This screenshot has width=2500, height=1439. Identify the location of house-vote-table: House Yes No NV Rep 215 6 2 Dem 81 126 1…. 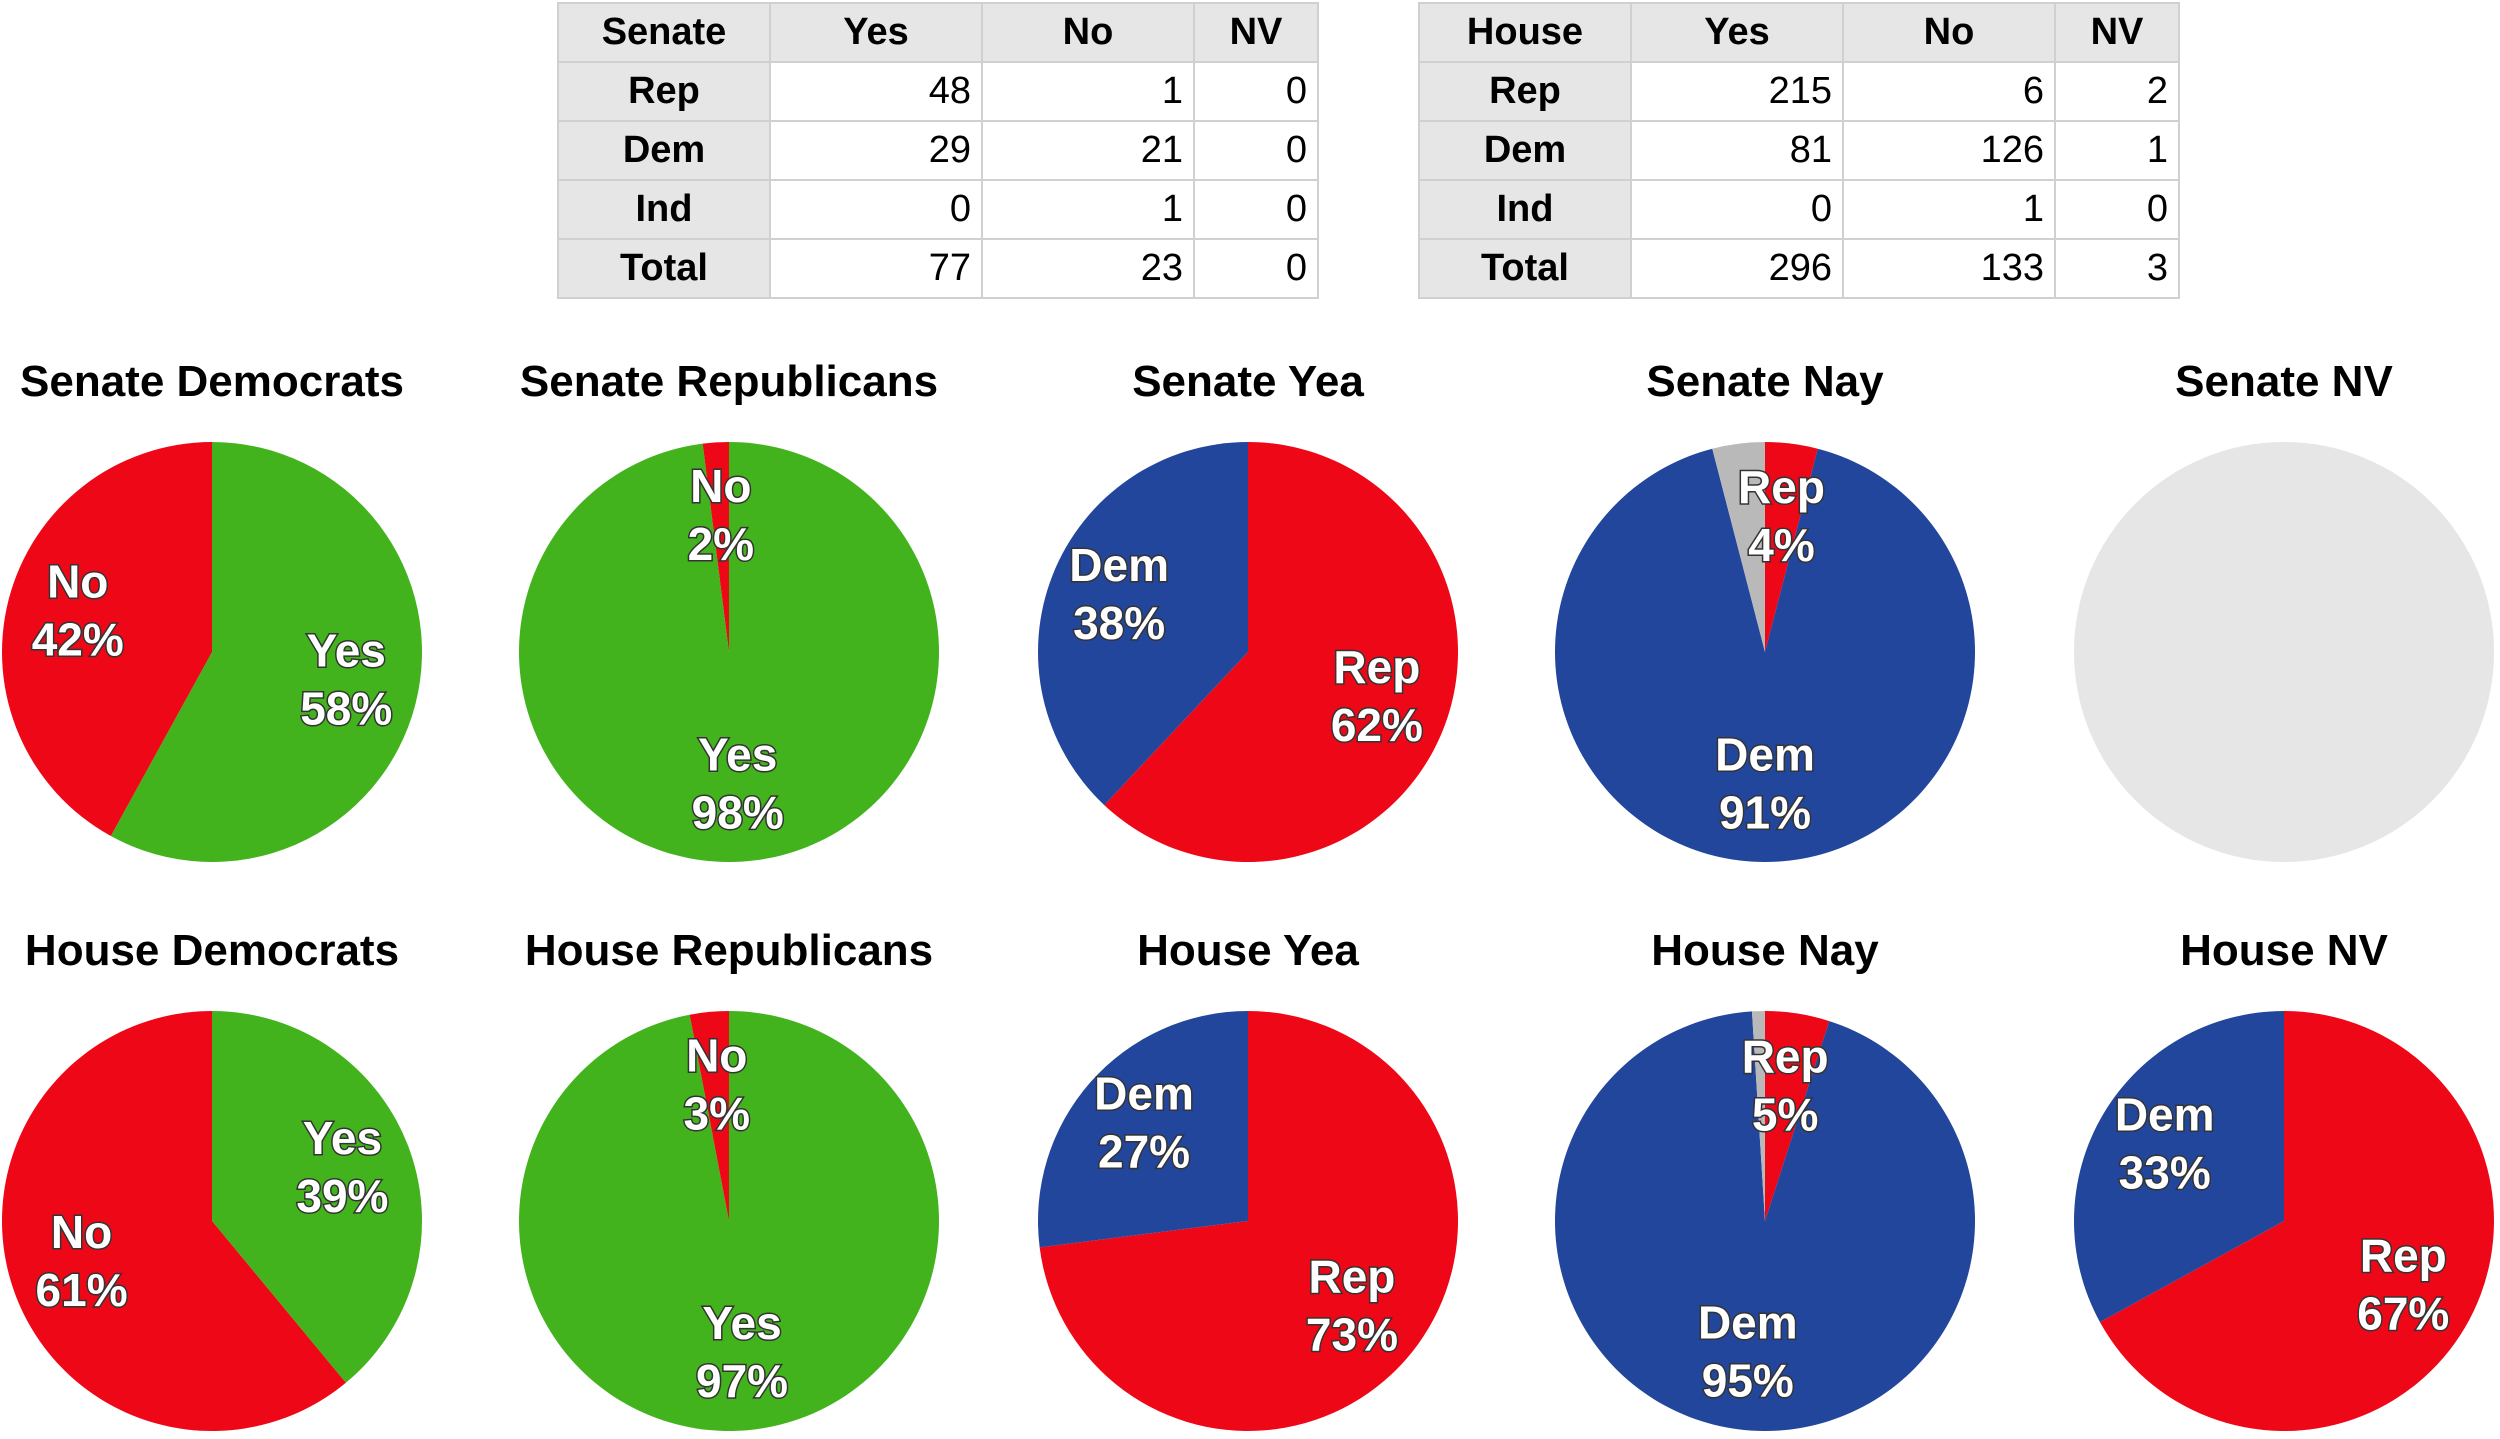
(1799, 150).